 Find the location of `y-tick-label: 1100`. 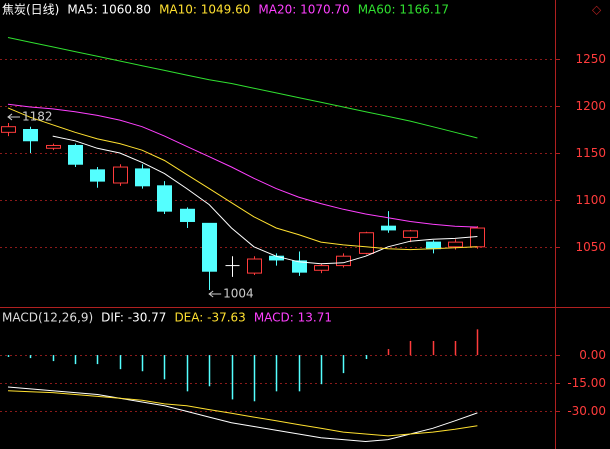

y-tick-label: 1100 is located at coordinates (590, 200).